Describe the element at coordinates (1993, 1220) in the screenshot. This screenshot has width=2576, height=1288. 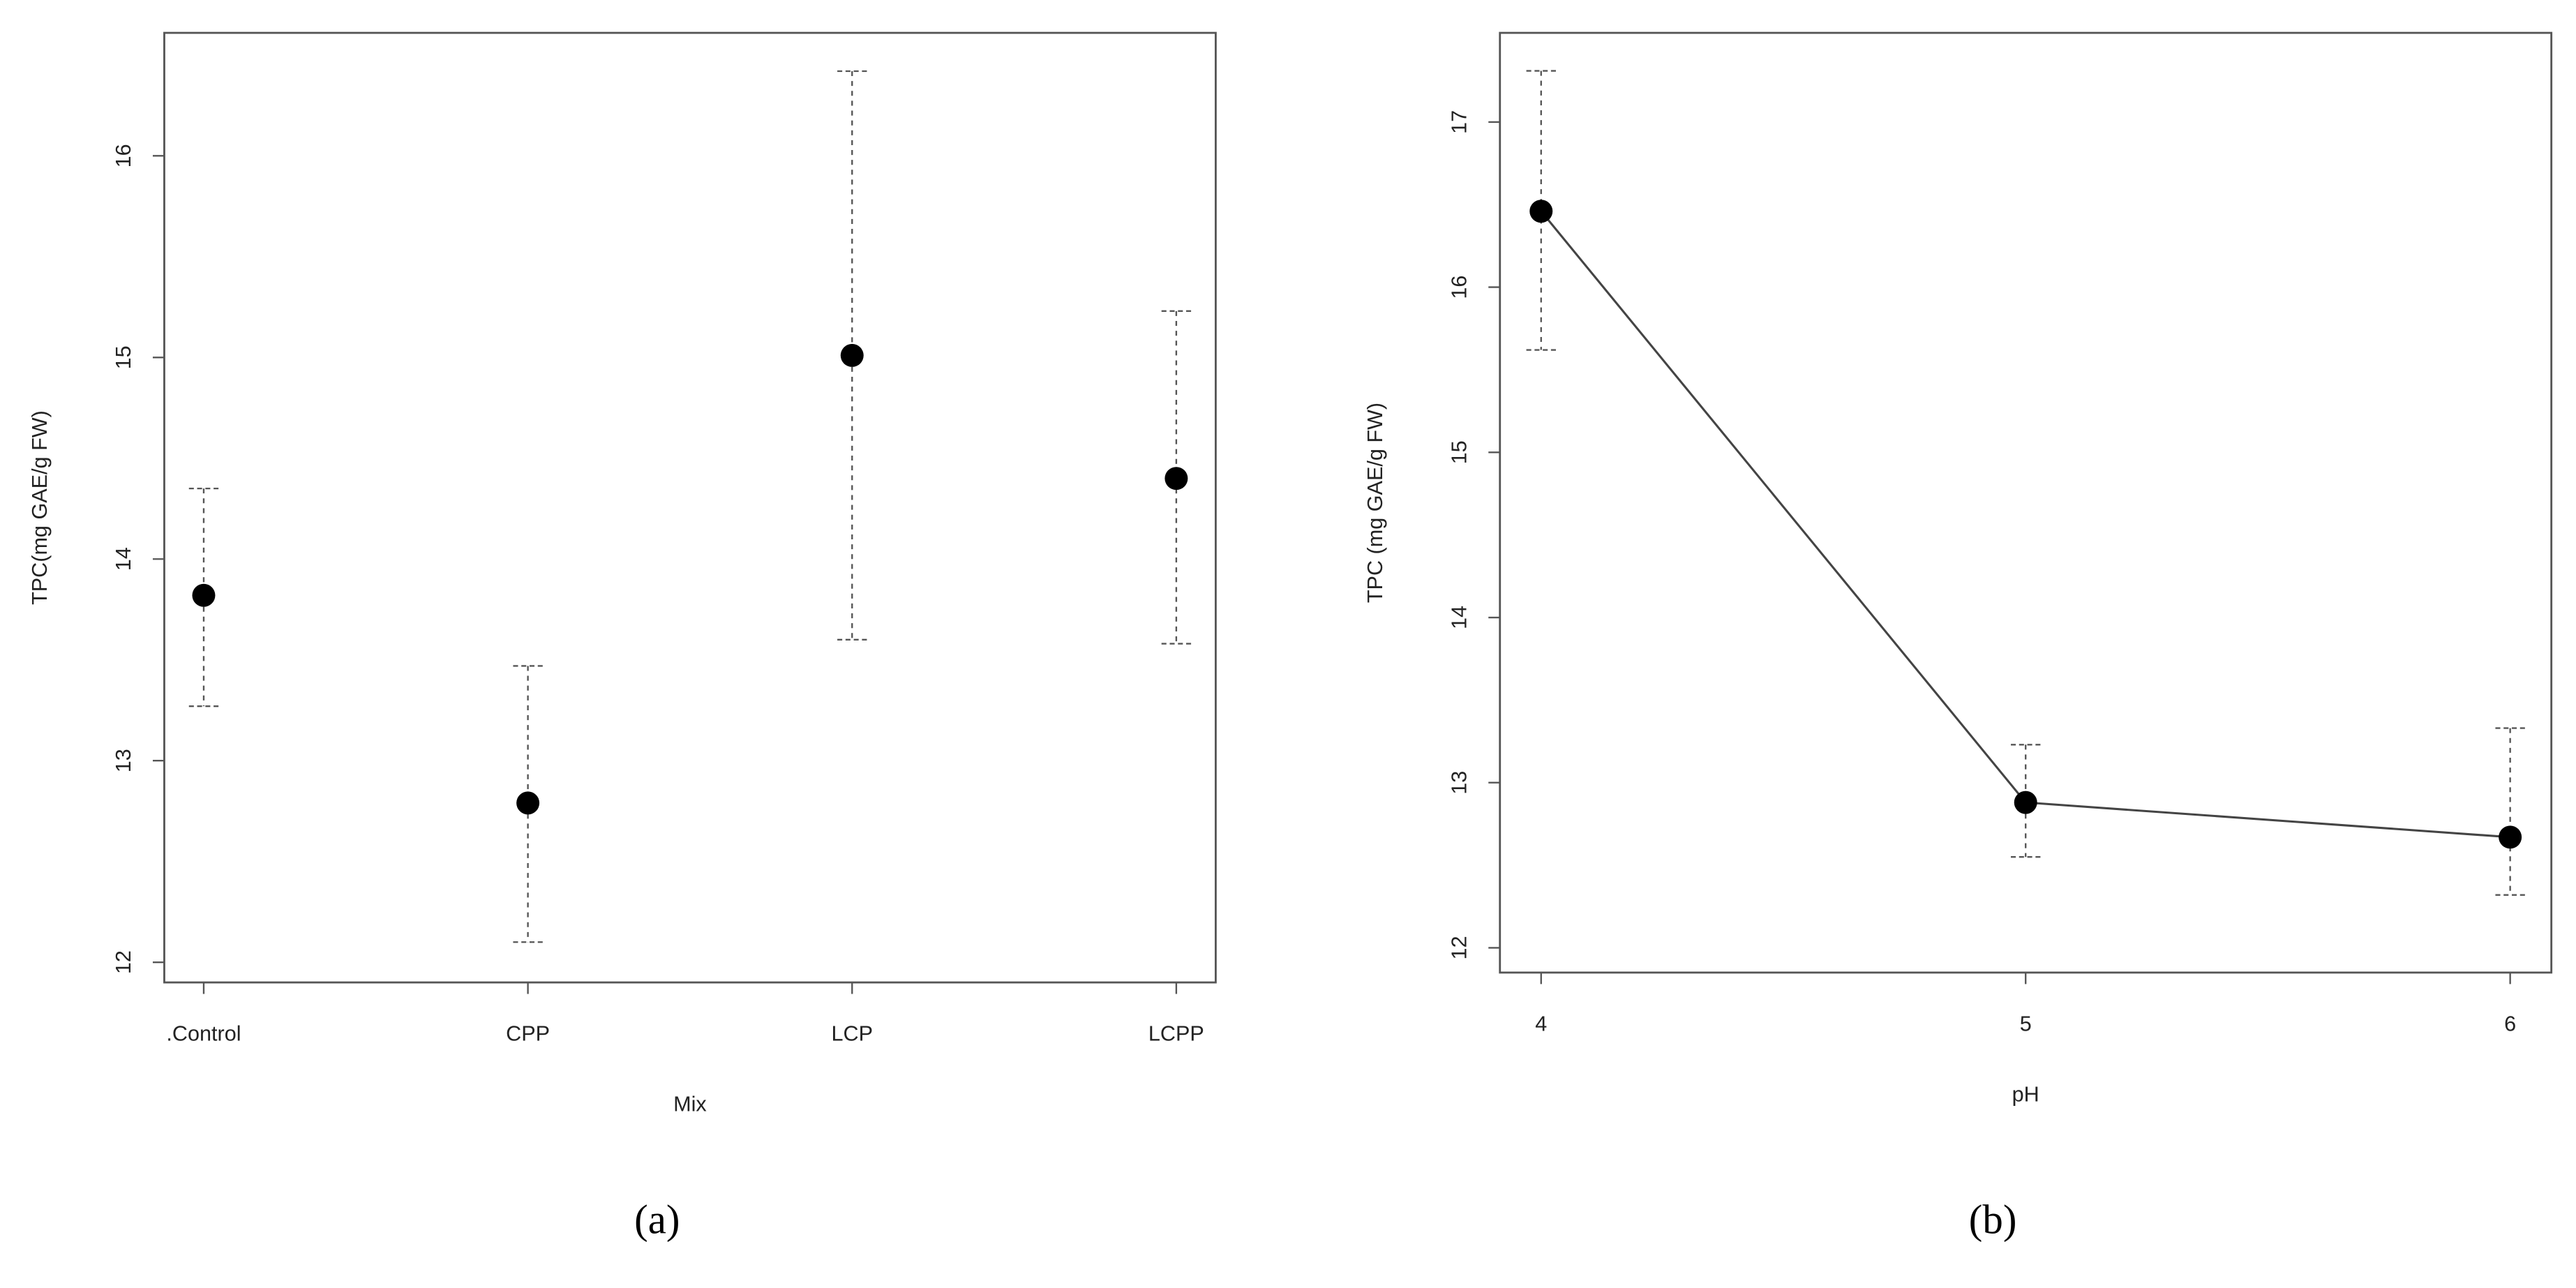
I see `panel-label: (b)` at that location.